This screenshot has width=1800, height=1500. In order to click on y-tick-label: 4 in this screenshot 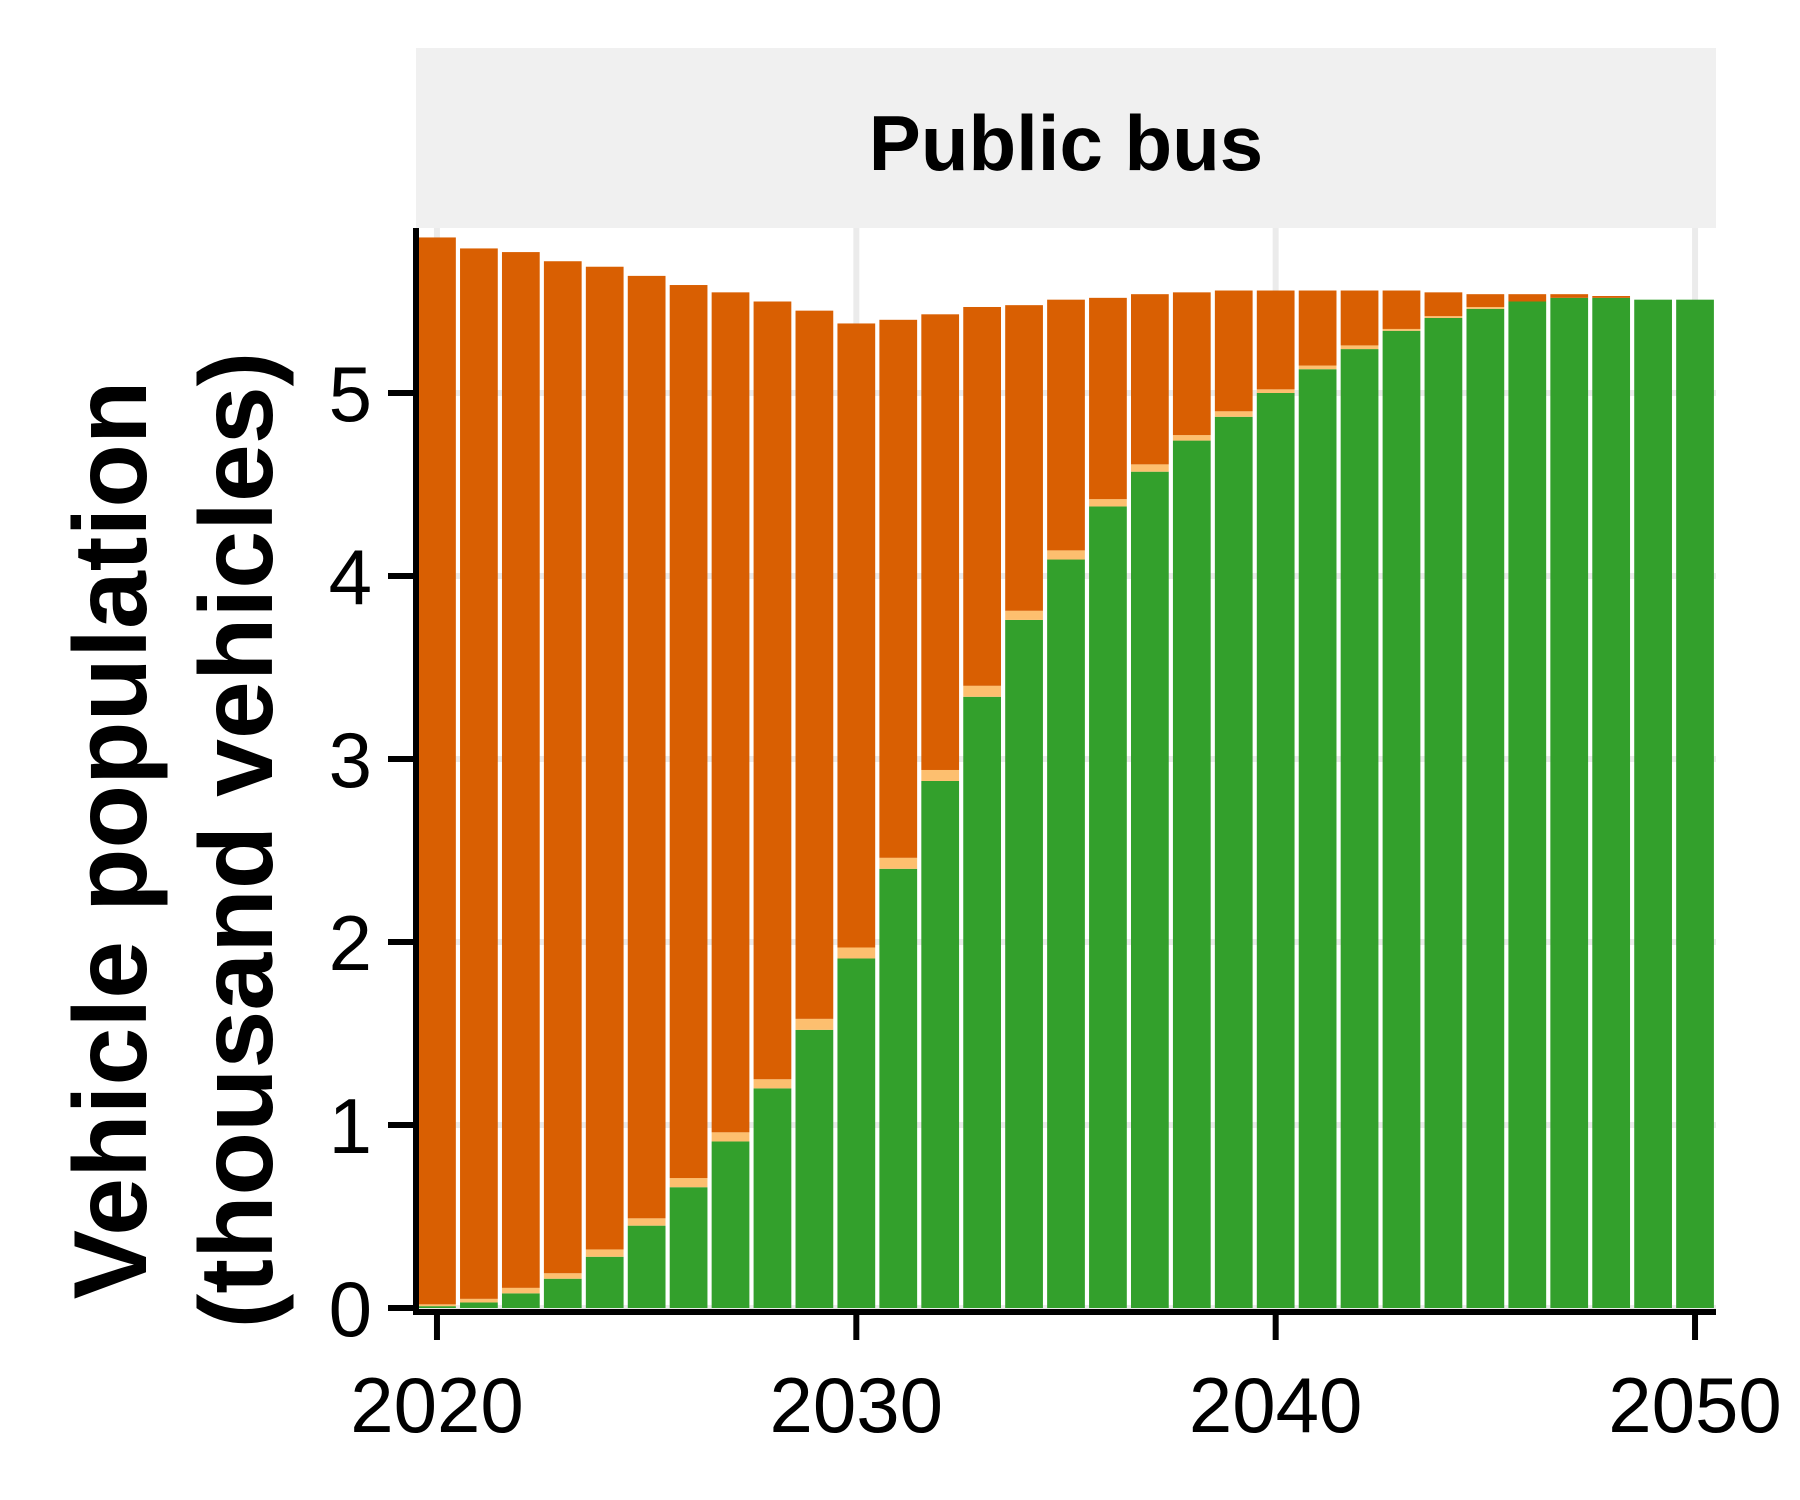, I will do `click(350, 577)`.